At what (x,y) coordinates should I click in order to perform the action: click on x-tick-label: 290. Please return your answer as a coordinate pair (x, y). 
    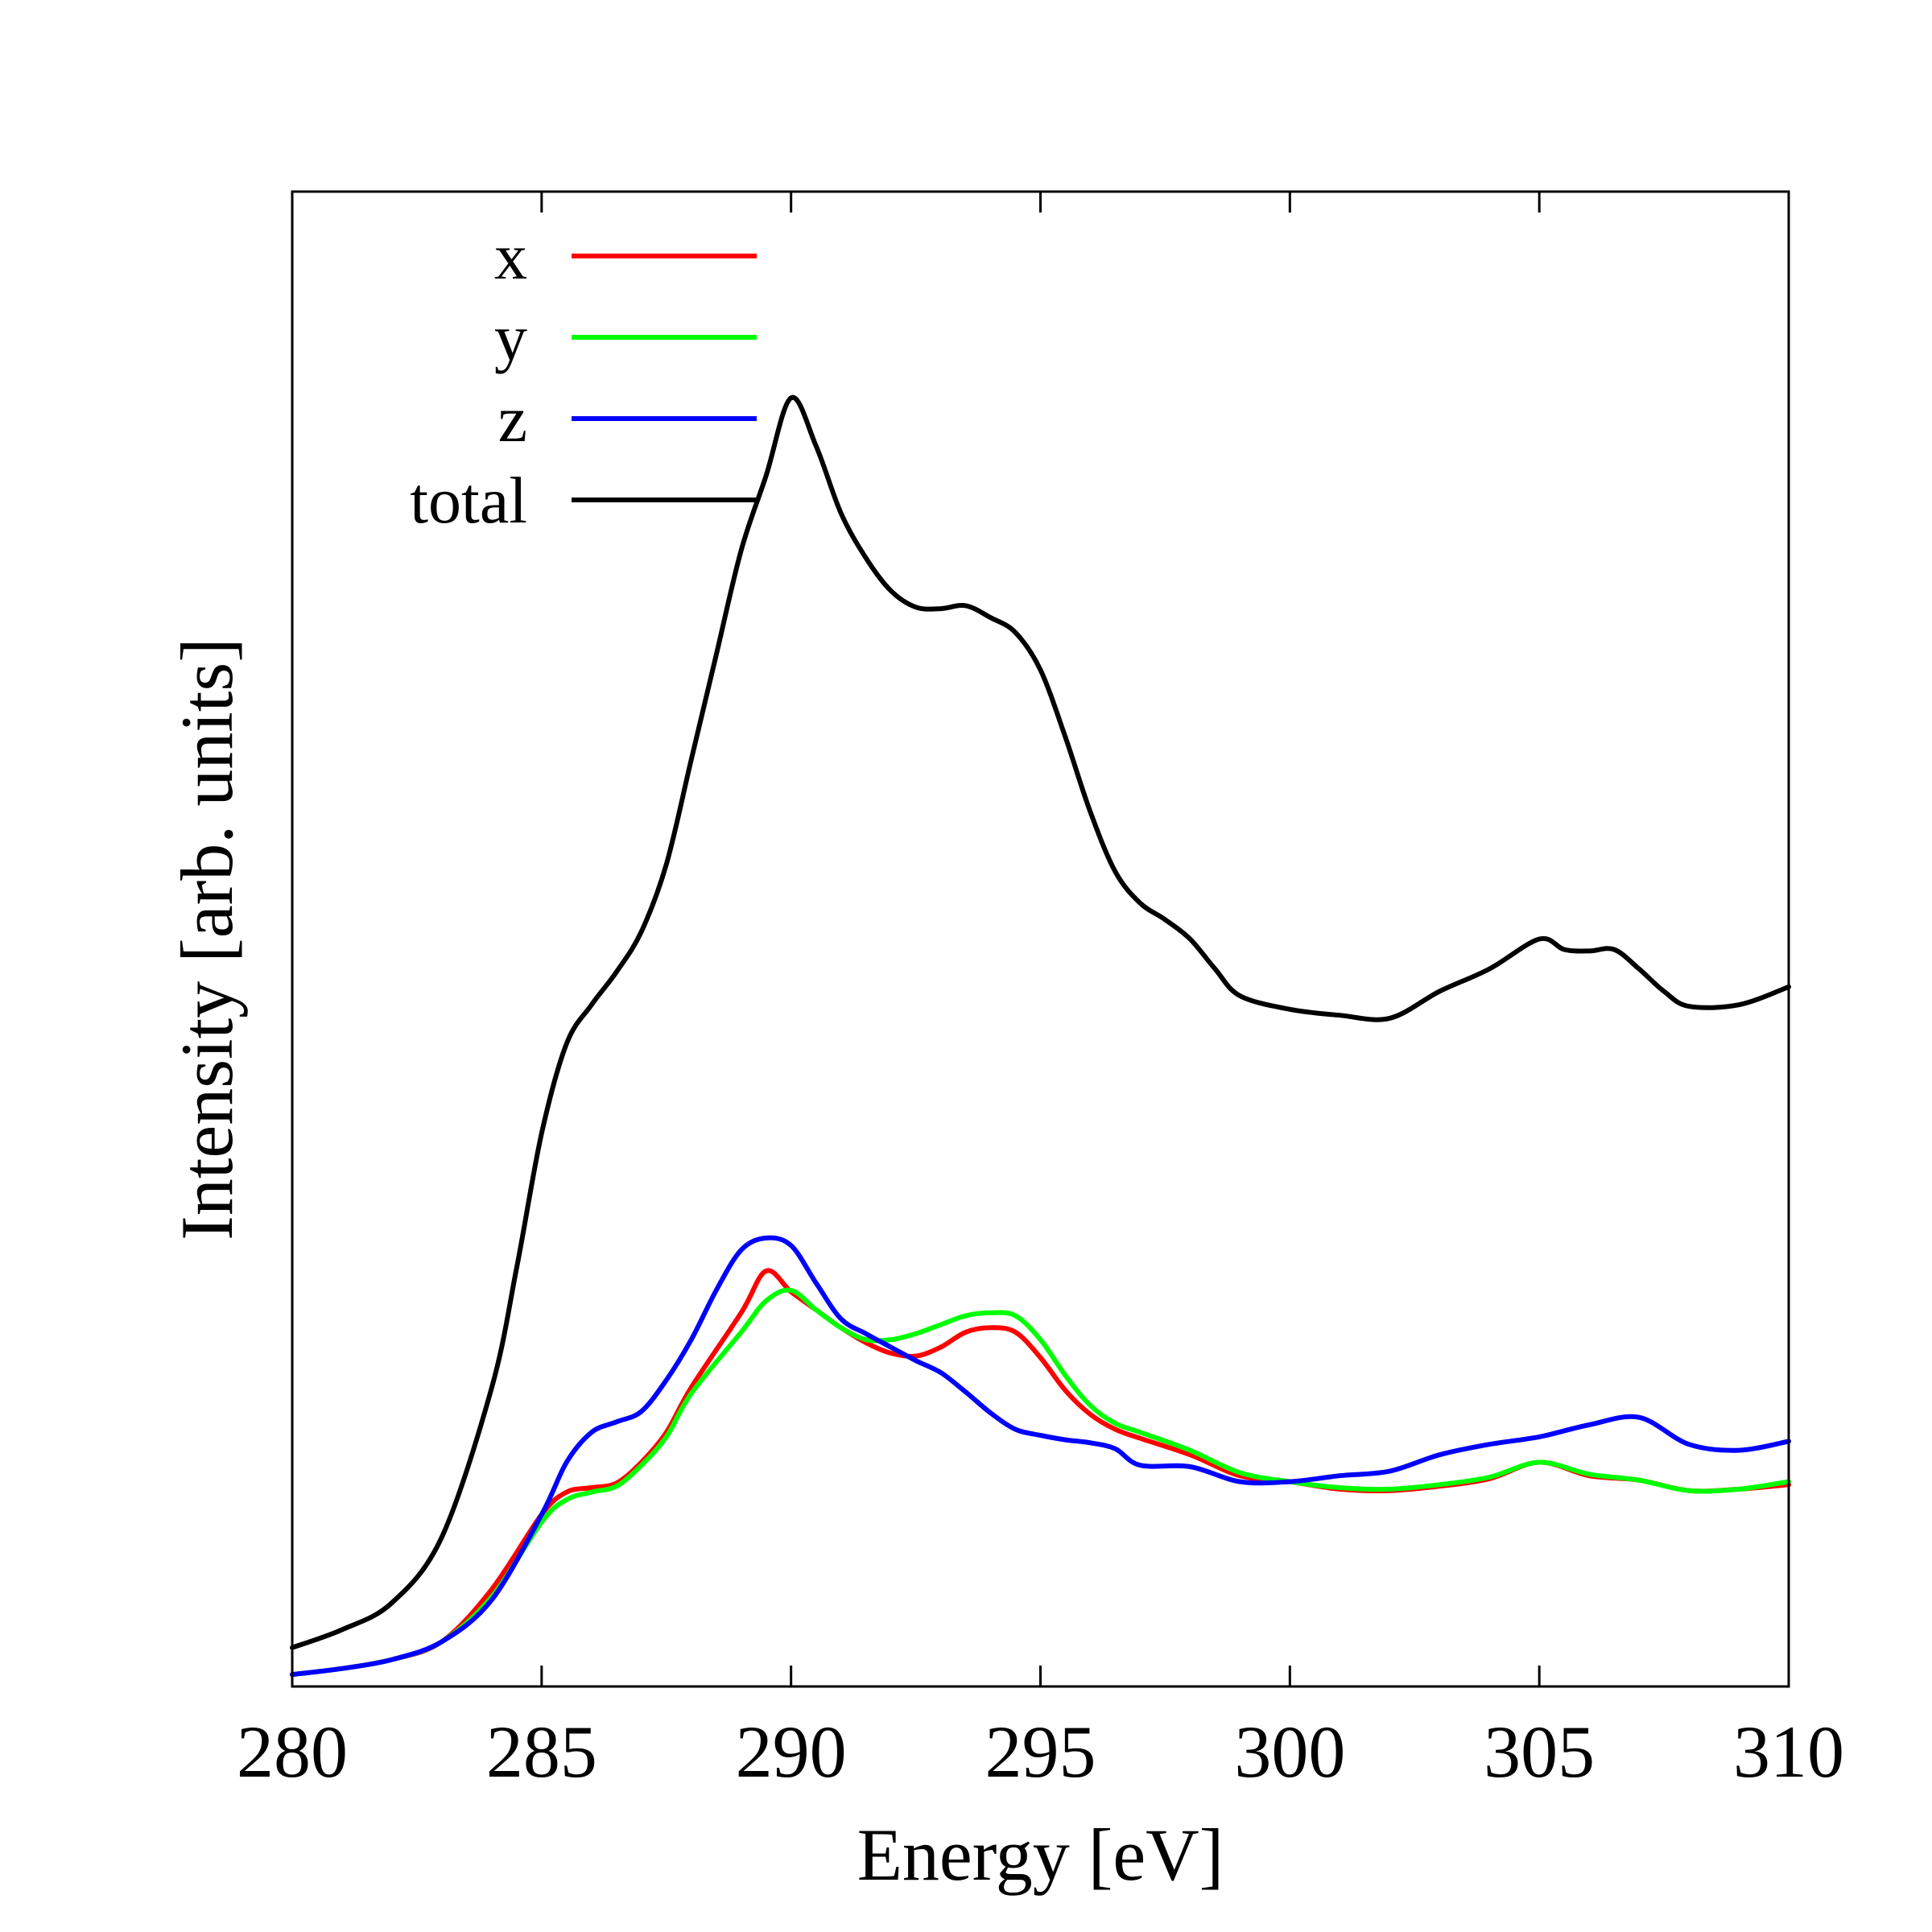
    Looking at the image, I should click on (791, 1752).